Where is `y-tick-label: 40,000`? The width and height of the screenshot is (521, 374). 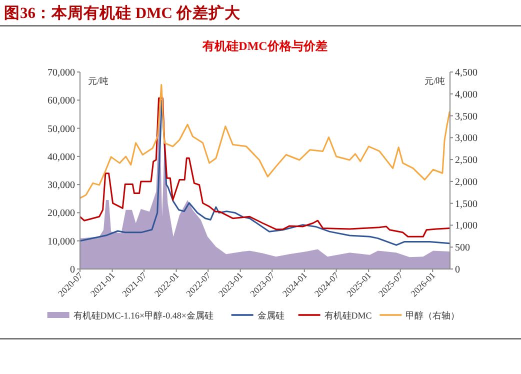
y-tick-label: 40,000 is located at coordinates (61, 157).